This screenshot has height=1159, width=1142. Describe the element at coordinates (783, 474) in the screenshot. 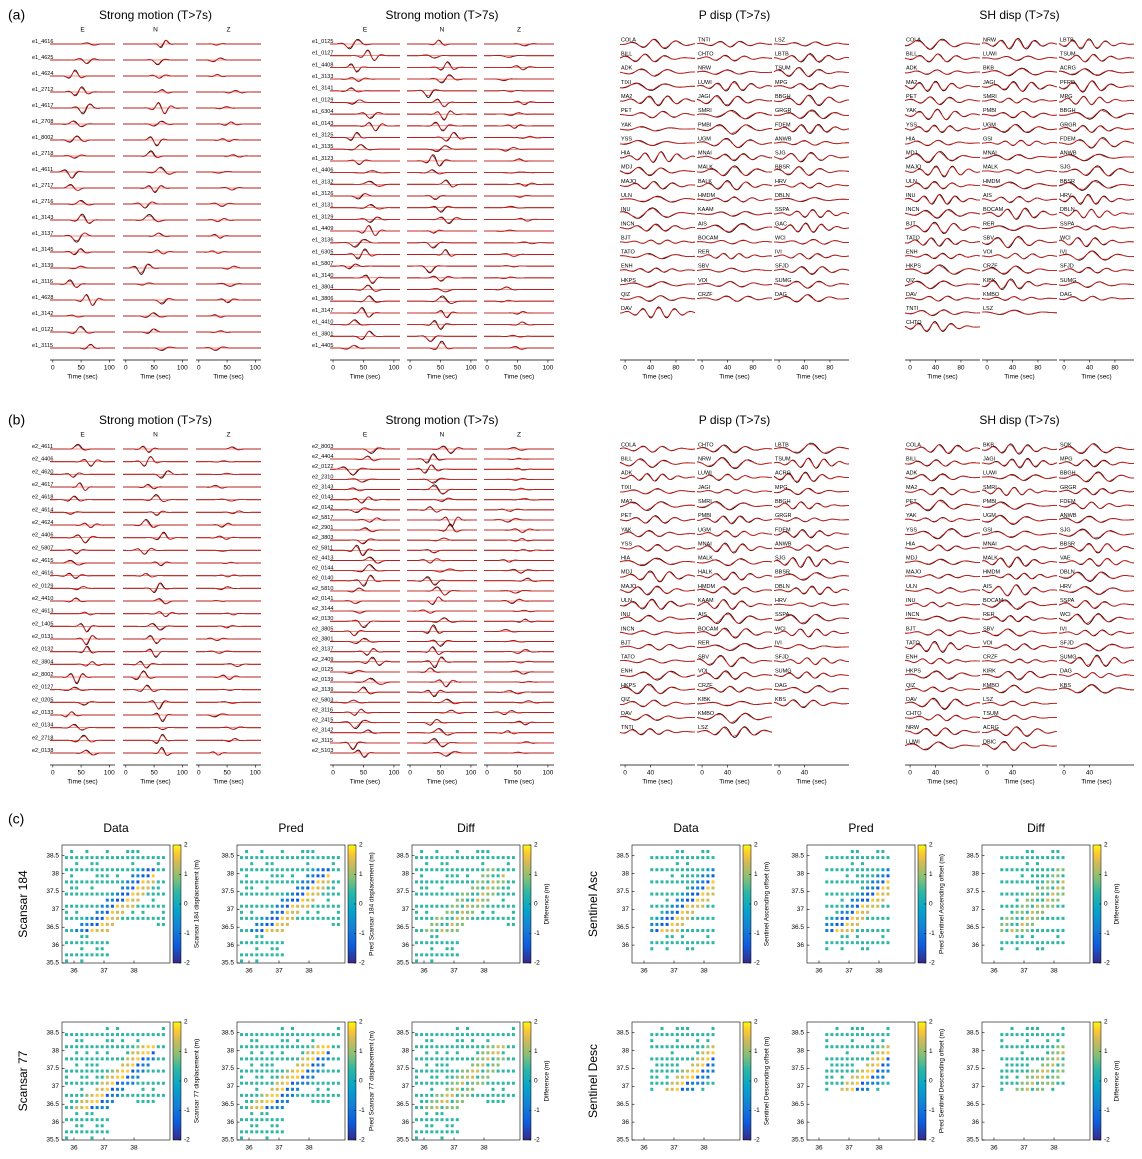

I see `station-label: ACRG` at that location.